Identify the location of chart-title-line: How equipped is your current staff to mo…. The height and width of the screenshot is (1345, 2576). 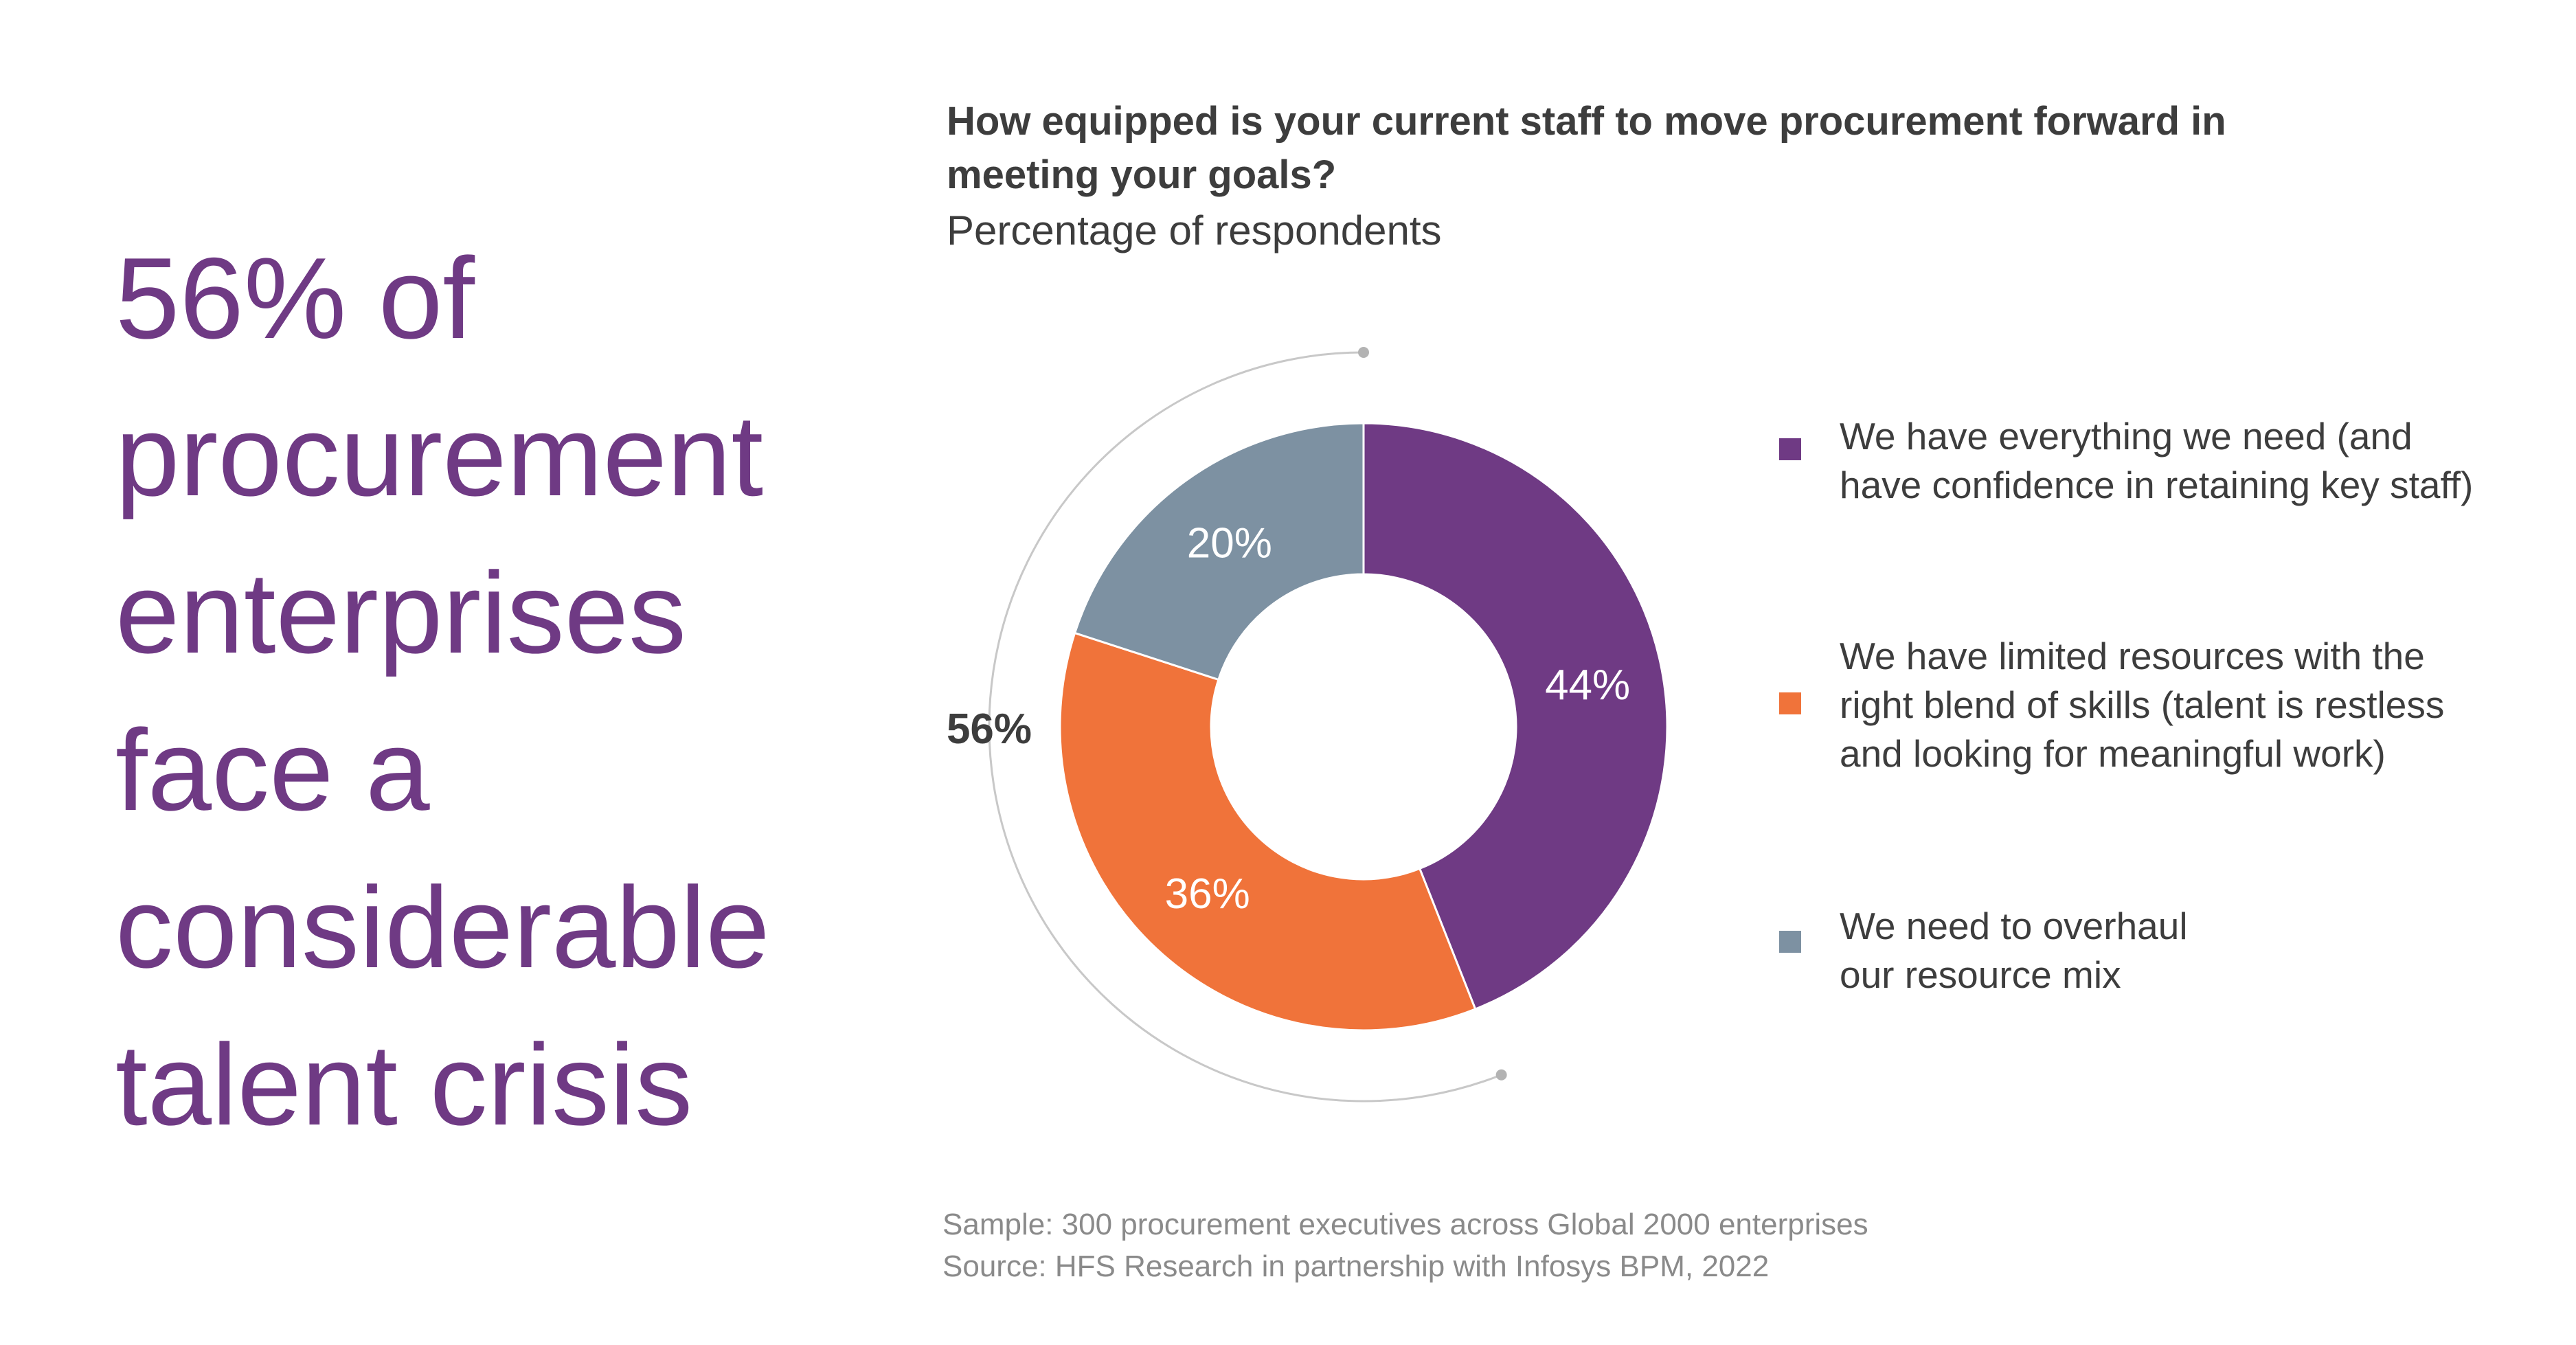
(1586, 121).